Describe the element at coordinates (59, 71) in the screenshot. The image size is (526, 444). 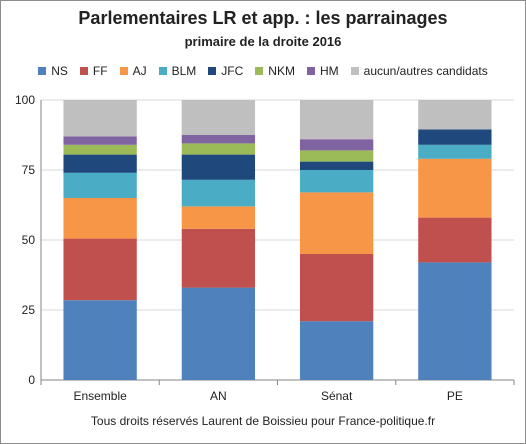
I see `legend-label: NS` at that location.